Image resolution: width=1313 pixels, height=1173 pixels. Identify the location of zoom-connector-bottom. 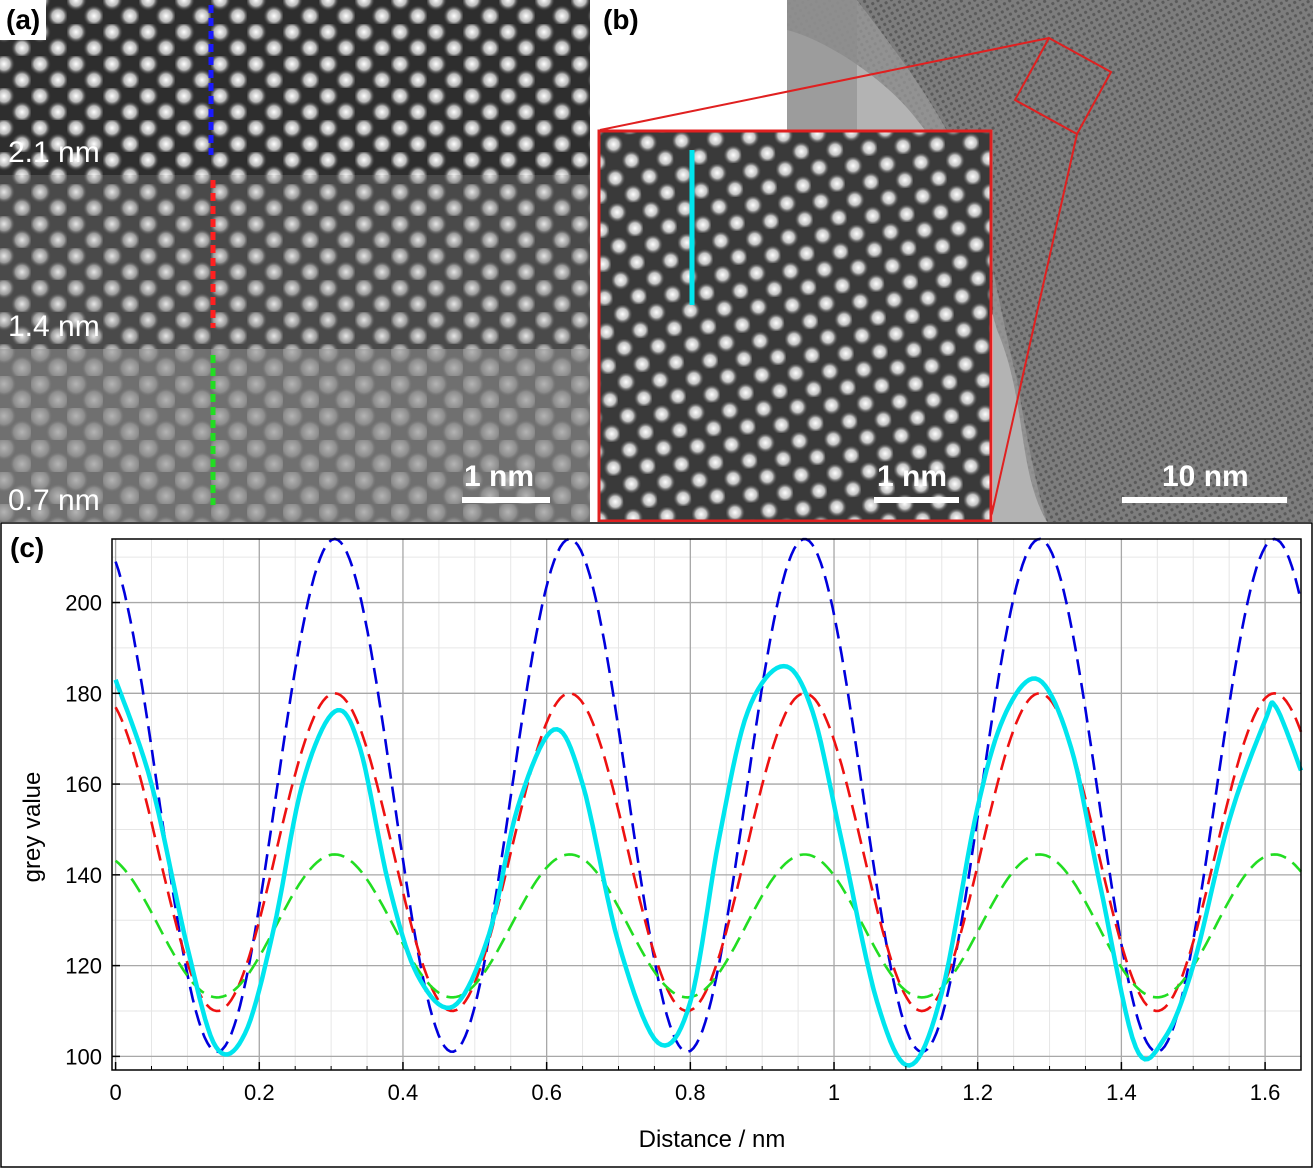
(1033, 327).